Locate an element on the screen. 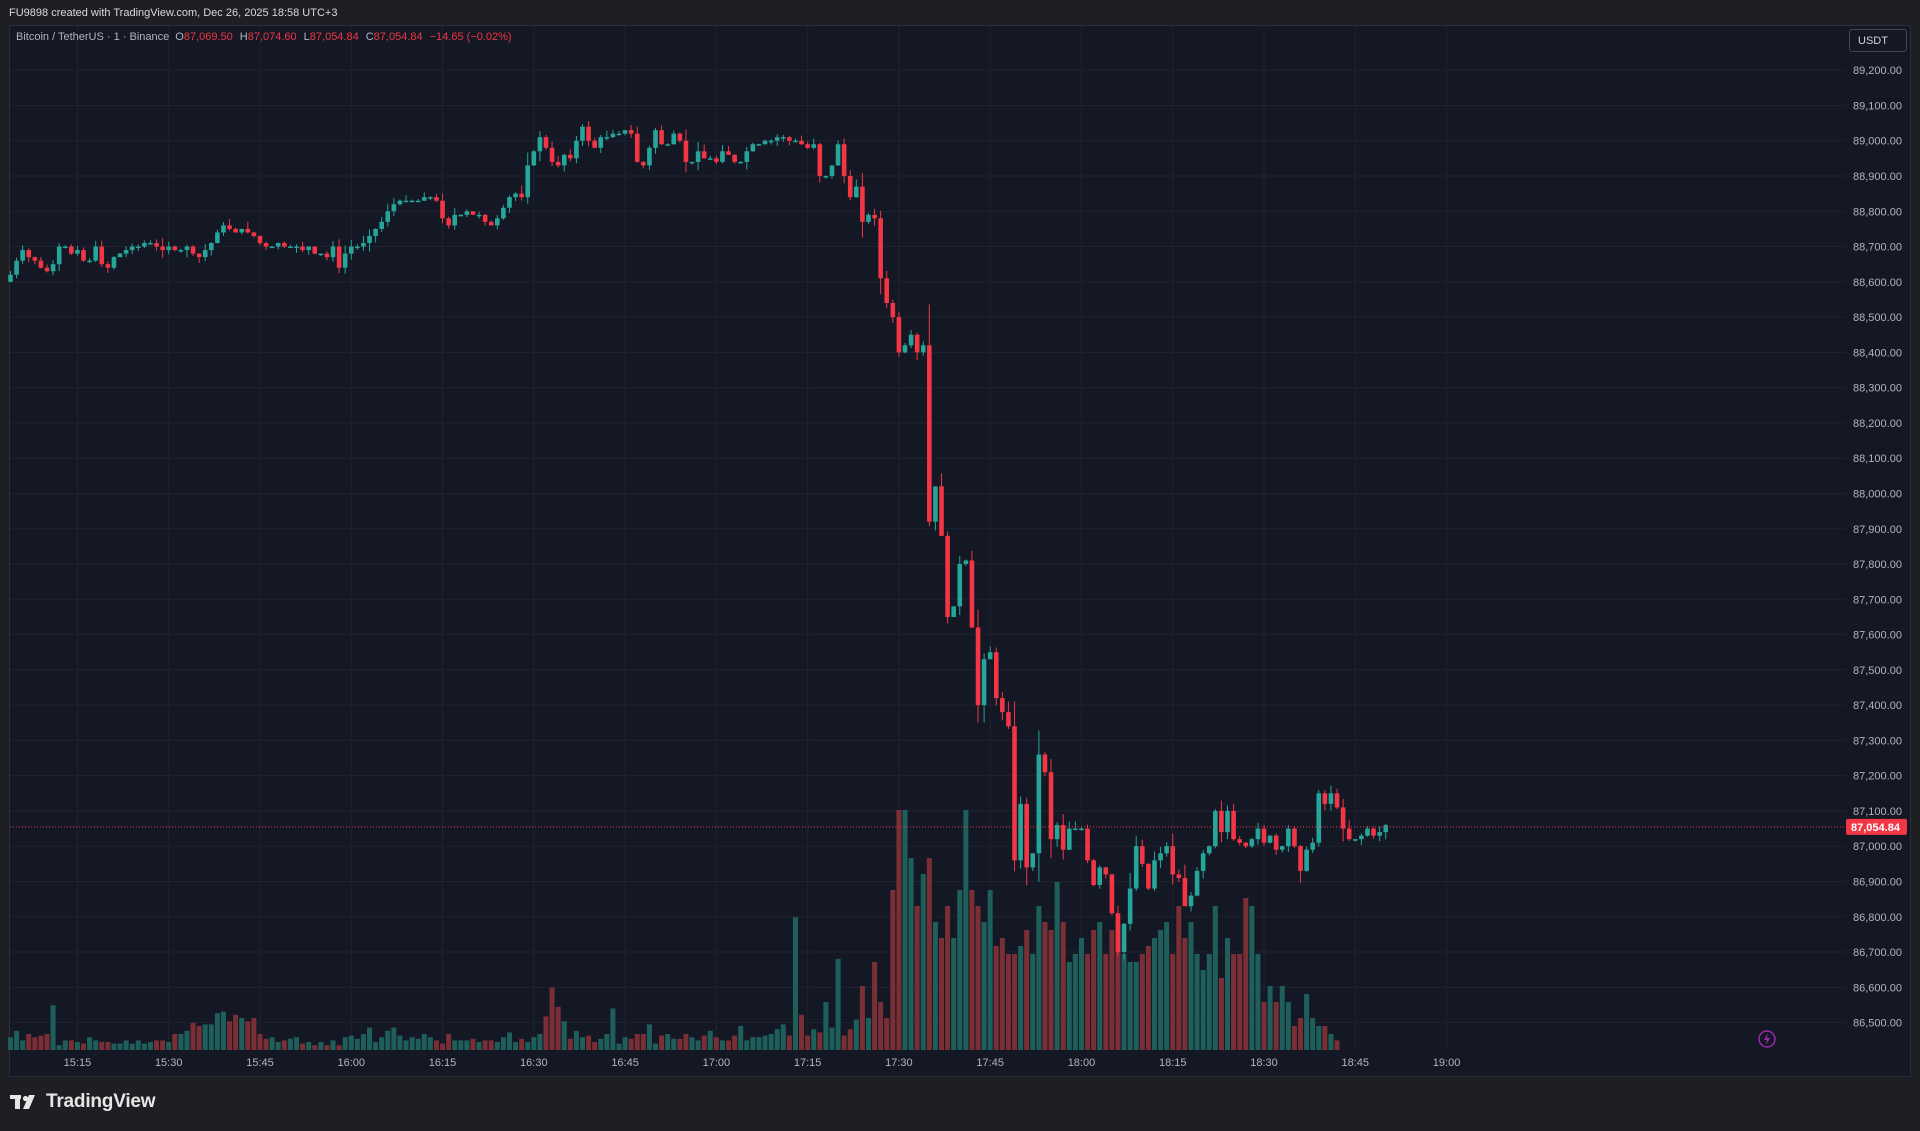  y-tick-label: 86,700.00 is located at coordinates (1877, 953).